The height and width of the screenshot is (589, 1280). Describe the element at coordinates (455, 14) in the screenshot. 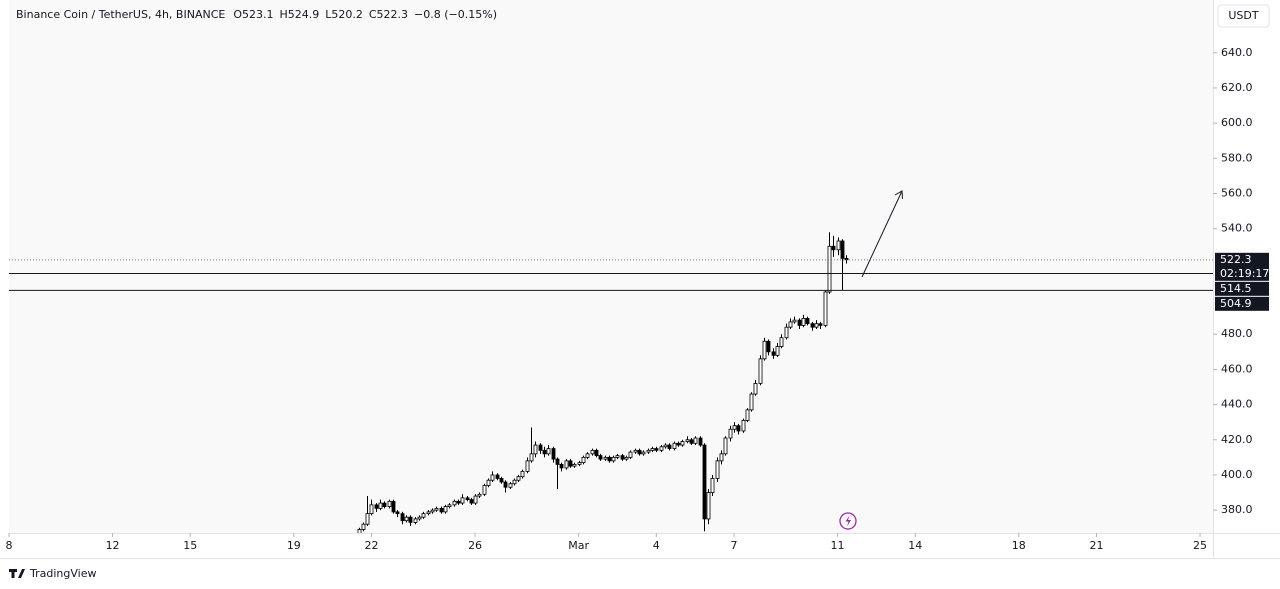

I see `ohlc-value: −0.8 (−0.15%)` at that location.